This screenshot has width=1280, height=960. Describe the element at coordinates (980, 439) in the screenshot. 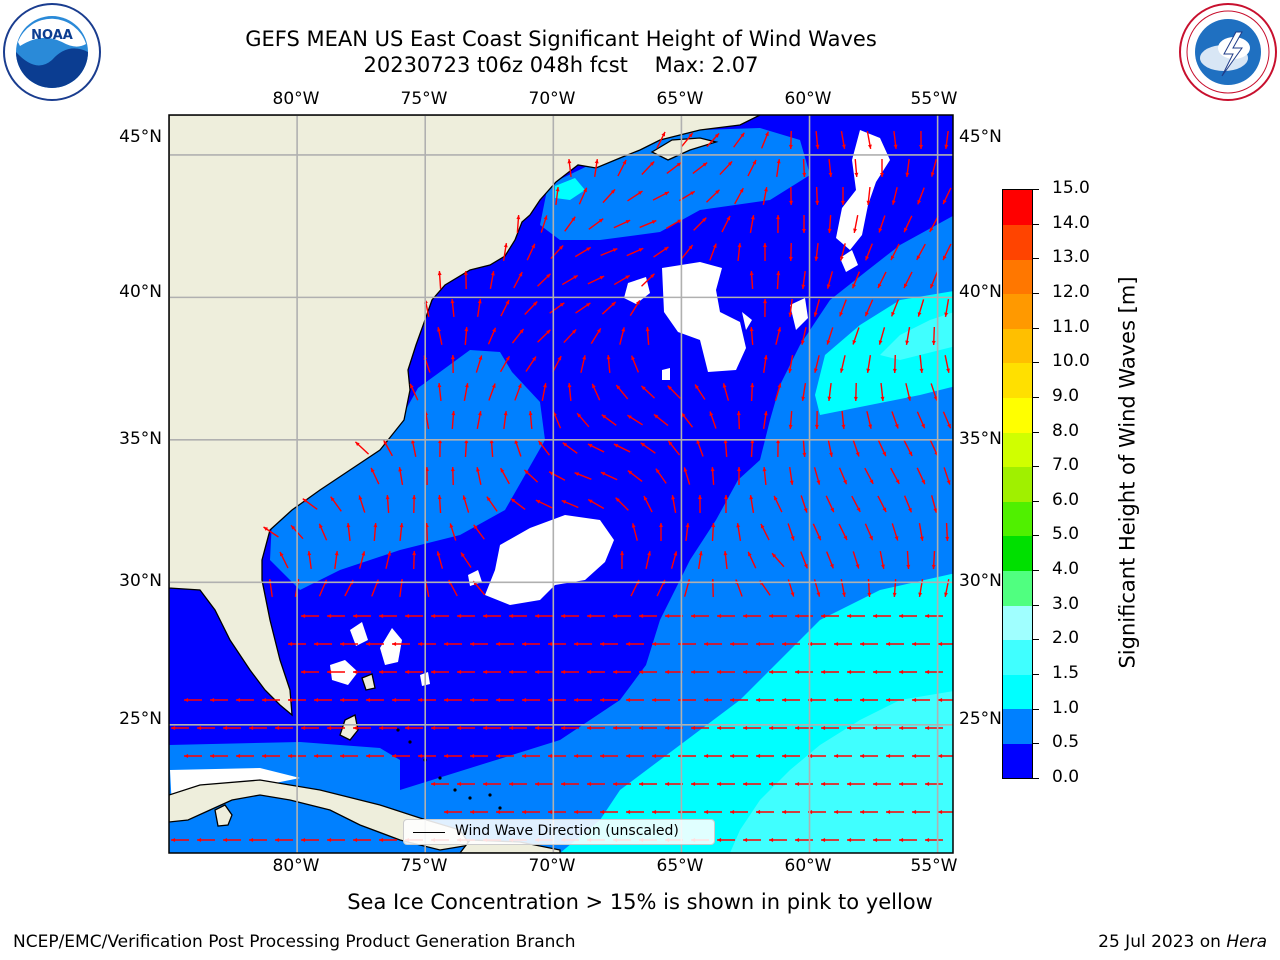

I see `lat-label-right: 35°N` at that location.